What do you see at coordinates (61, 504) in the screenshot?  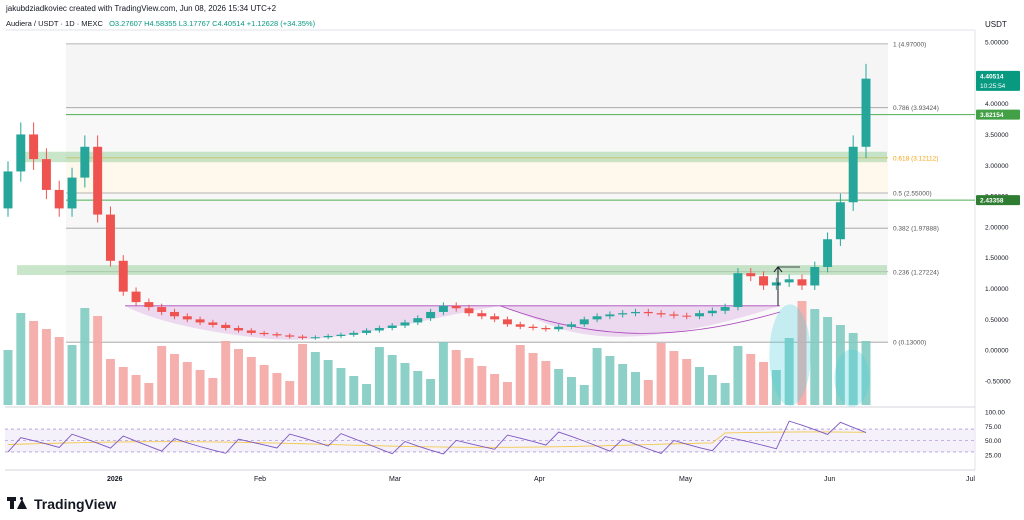 I see `tradingview-brand: TradingView` at bounding box center [61, 504].